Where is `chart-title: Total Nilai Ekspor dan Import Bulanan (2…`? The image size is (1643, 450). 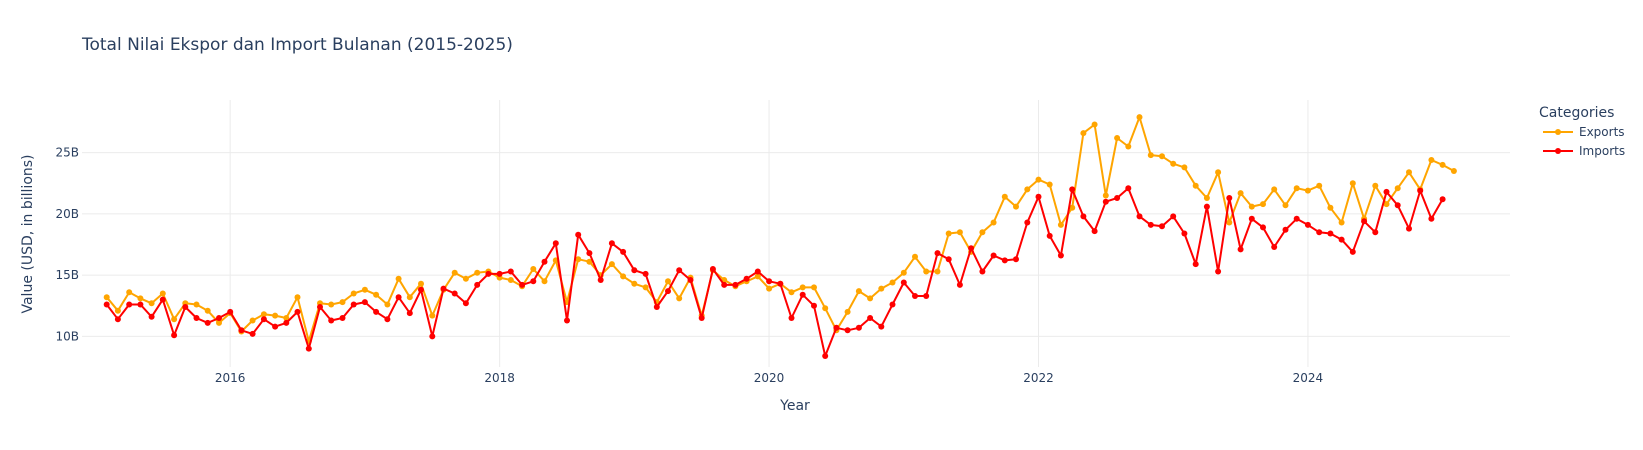
chart-title: Total Nilai Ekspor dan Import Bulanan (2… is located at coordinates (297, 45).